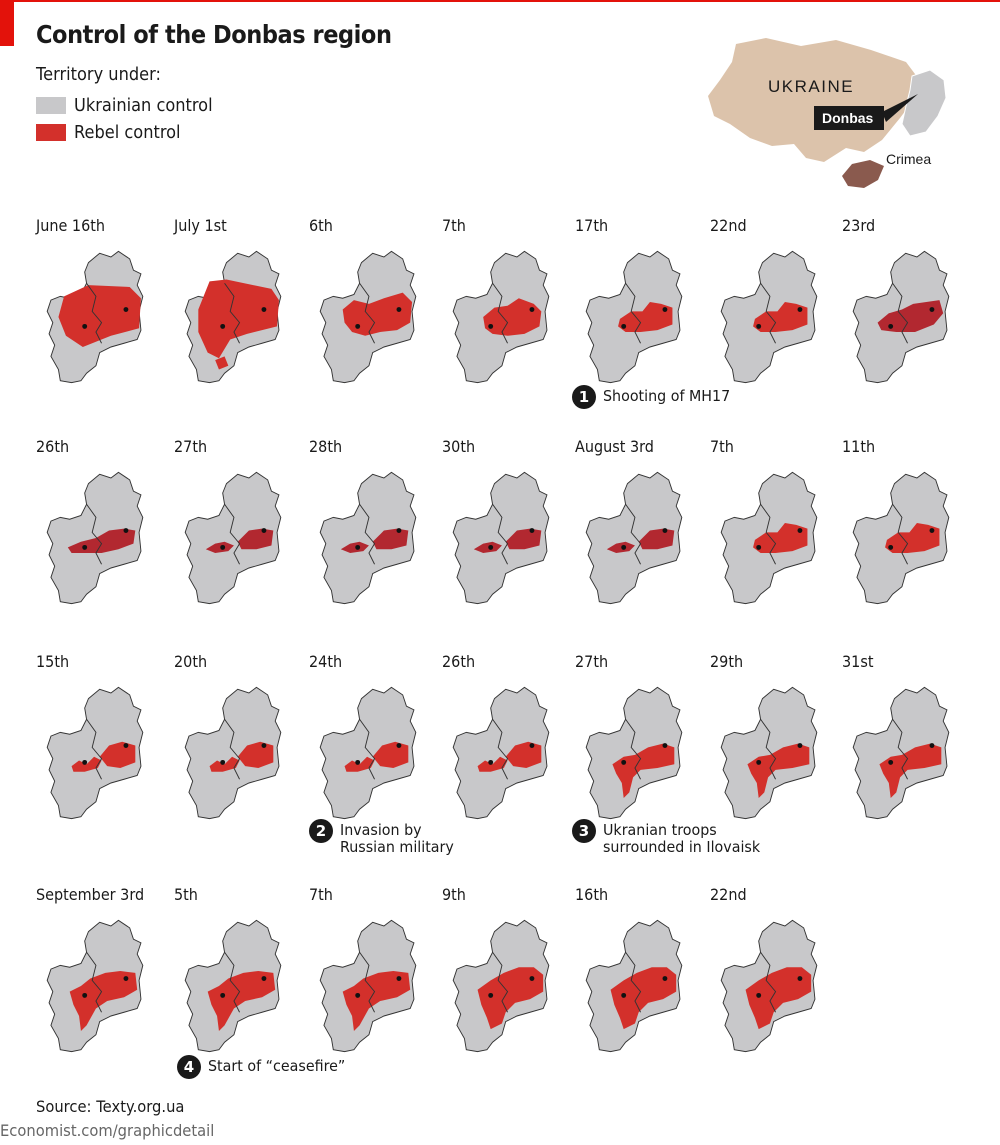 The width and height of the screenshot is (1000, 1145). I want to click on map-panel: 27th, so click(640, 747).